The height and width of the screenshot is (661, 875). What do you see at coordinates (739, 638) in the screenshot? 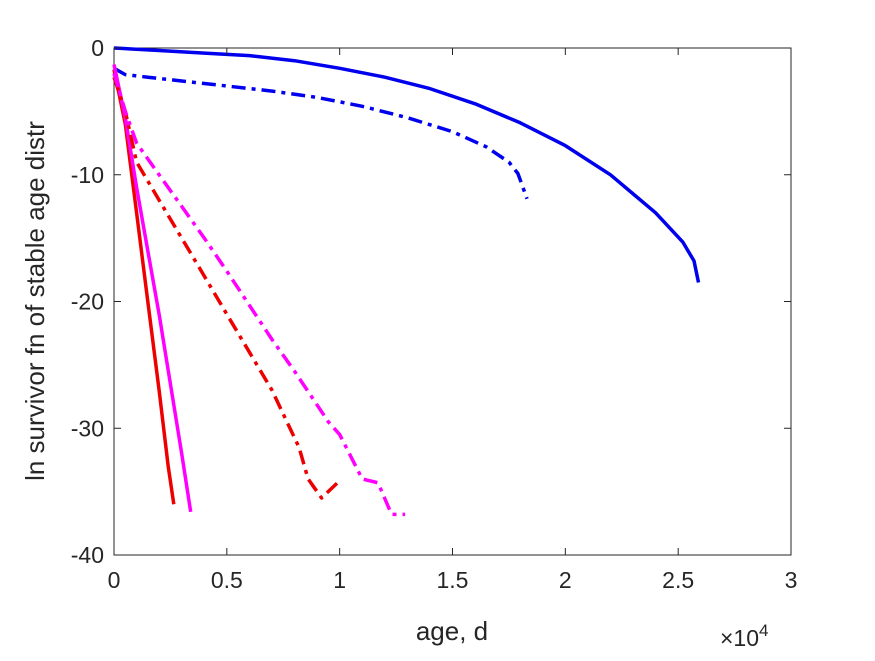
I see `x-exponent-base: ×10` at bounding box center [739, 638].